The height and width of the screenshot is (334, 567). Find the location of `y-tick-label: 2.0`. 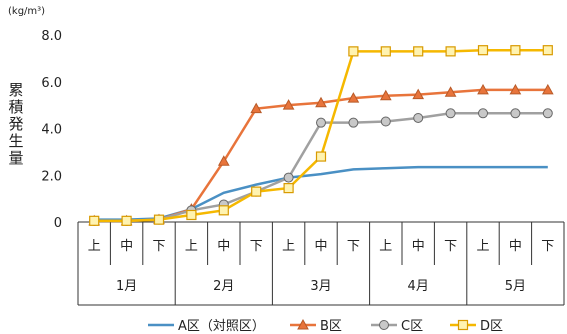

y-tick-label: 2.0 is located at coordinates (51, 176).